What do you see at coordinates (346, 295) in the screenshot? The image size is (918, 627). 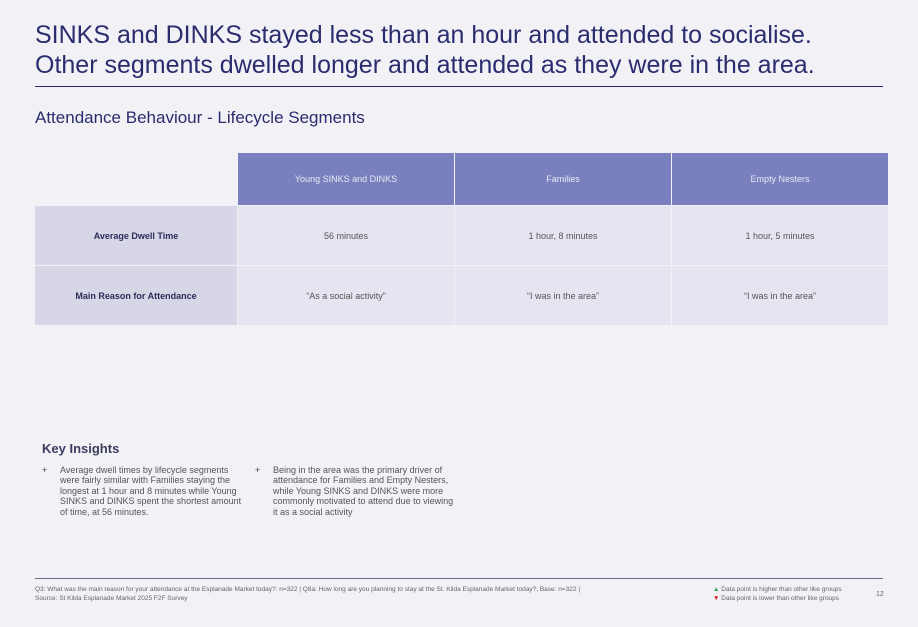 I see `table-cell: “As a social activity”` at bounding box center [346, 295].